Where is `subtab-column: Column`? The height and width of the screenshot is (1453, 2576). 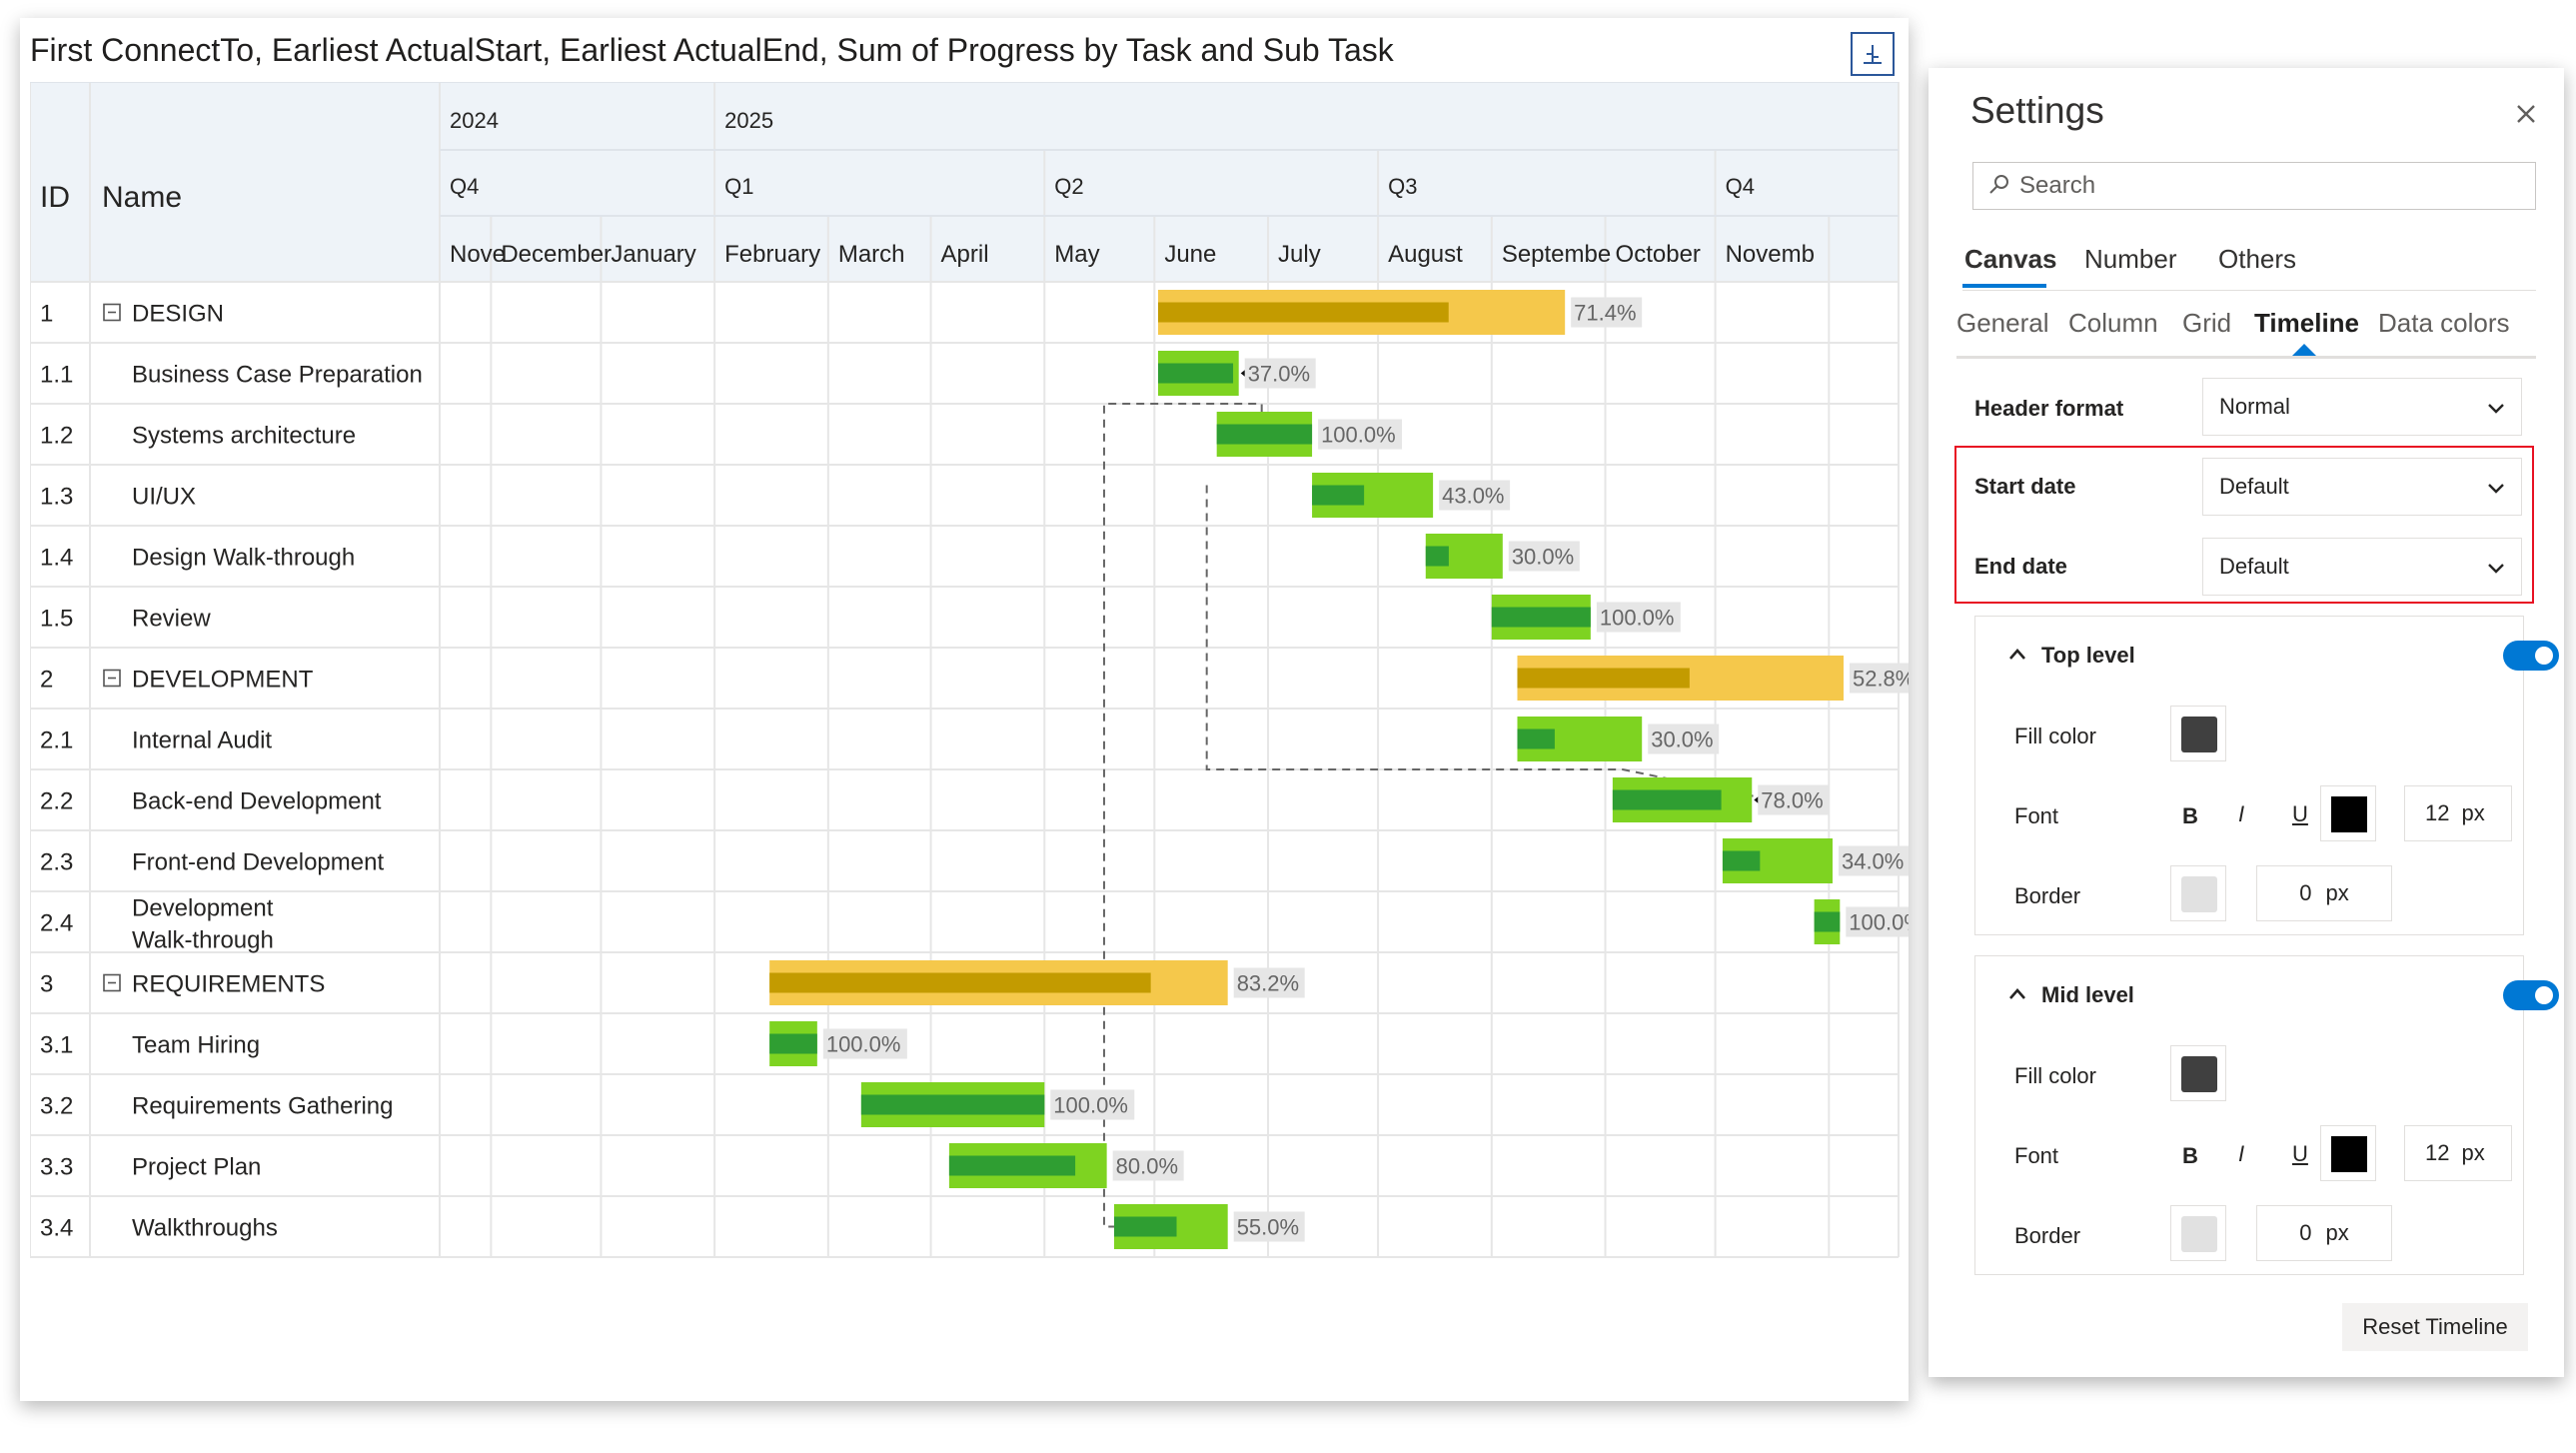
subtab-column: Column is located at coordinates (2113, 323).